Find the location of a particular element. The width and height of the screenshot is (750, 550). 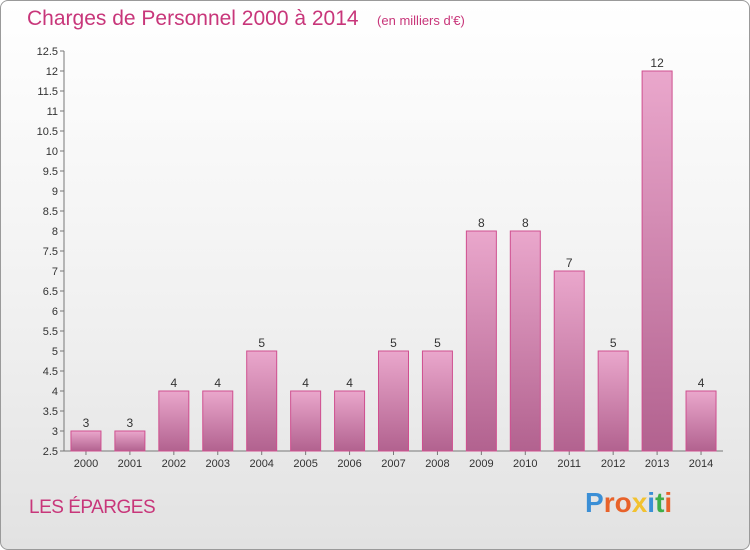

chart-title: Charges de Personnel 2000 à 2014 is located at coordinates (193, 18).